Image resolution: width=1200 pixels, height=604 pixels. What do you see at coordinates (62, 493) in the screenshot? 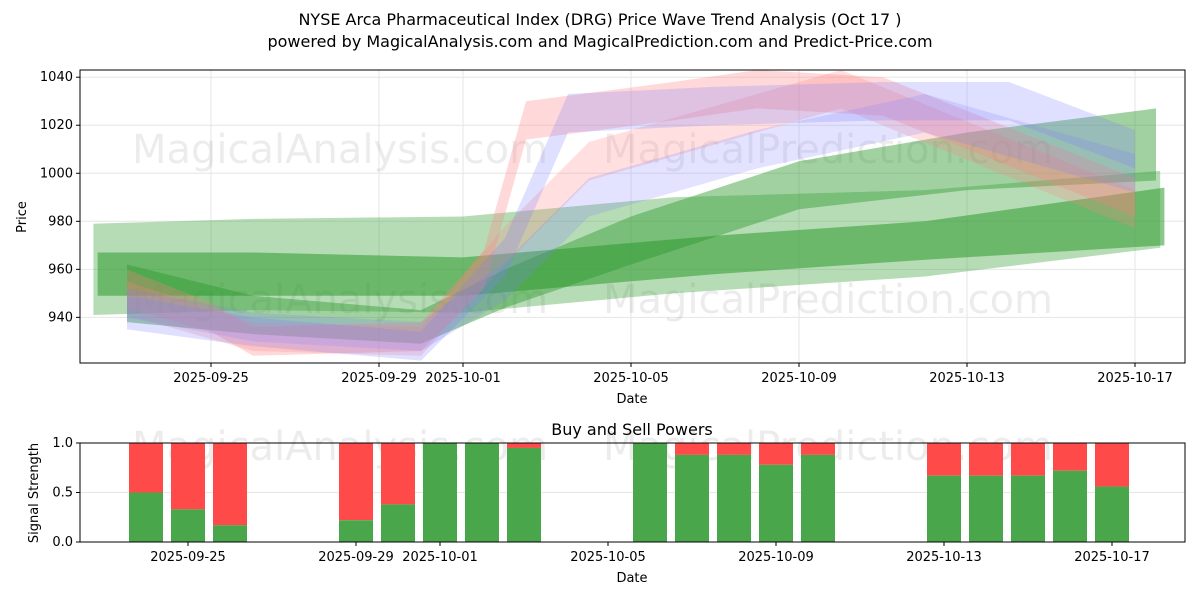
I see `y-tick-label: 0.5` at bounding box center [62, 493].